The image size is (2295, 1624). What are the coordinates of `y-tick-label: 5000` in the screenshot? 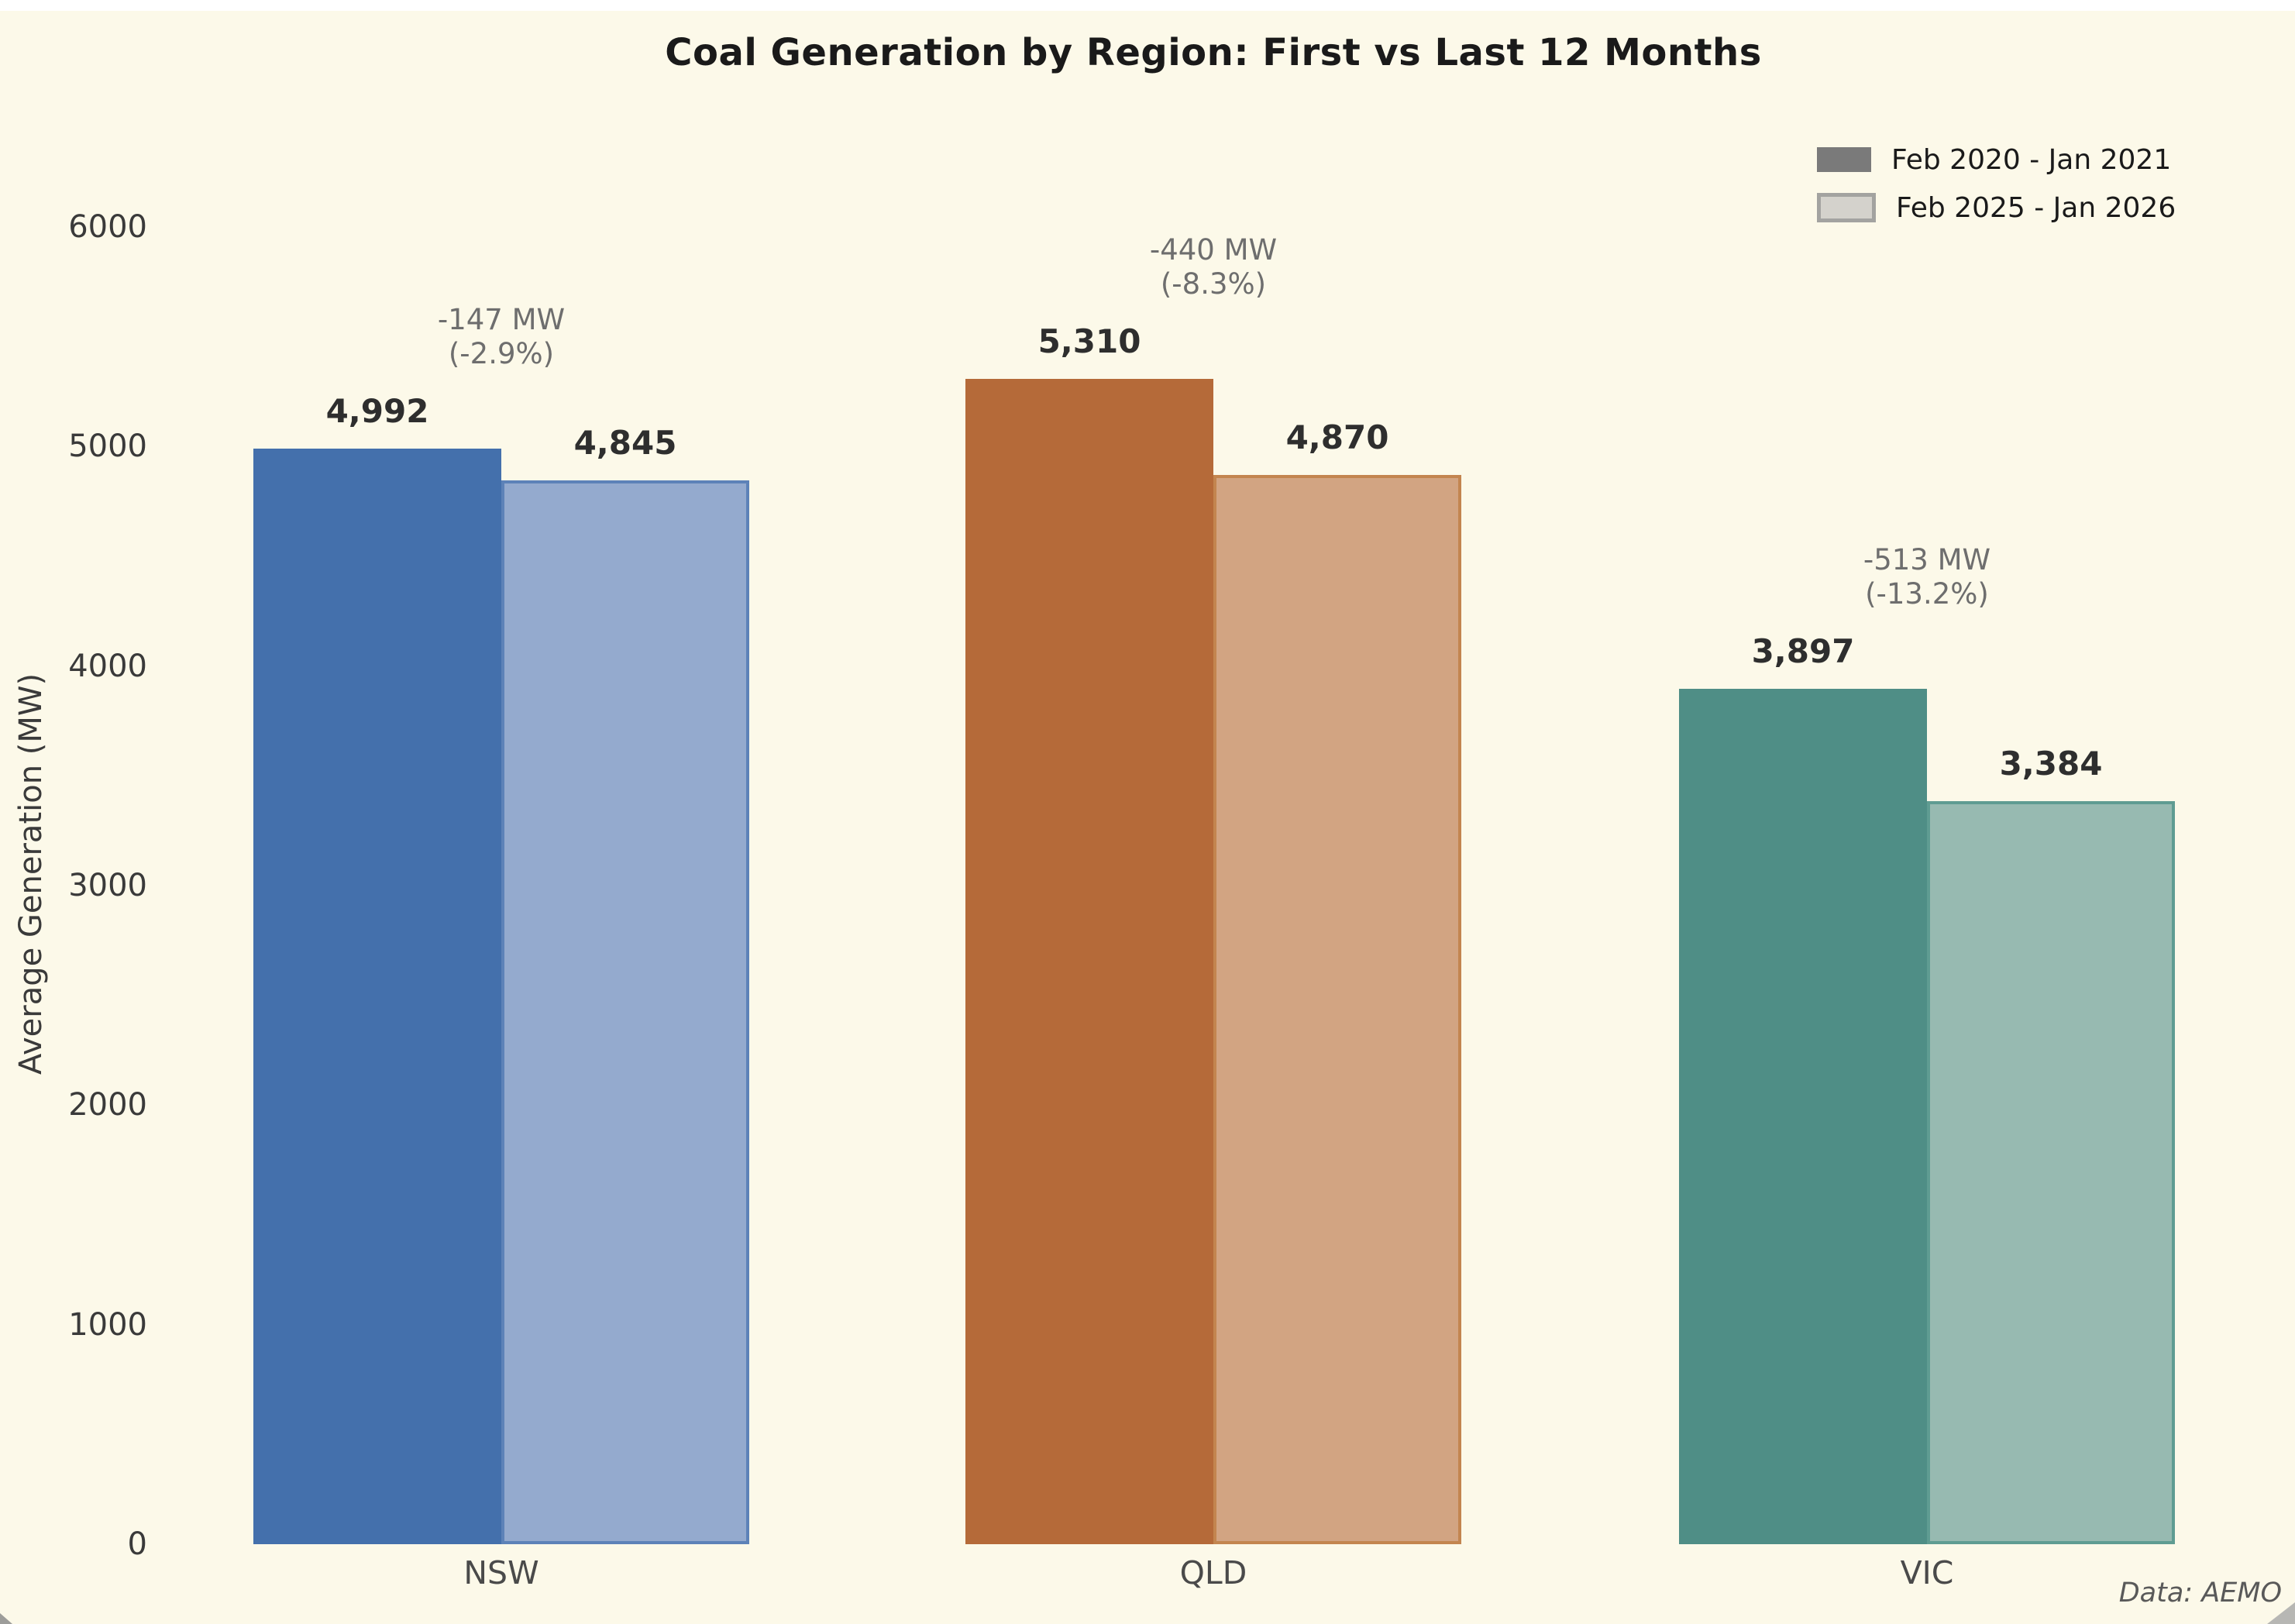 It's located at (107, 446).